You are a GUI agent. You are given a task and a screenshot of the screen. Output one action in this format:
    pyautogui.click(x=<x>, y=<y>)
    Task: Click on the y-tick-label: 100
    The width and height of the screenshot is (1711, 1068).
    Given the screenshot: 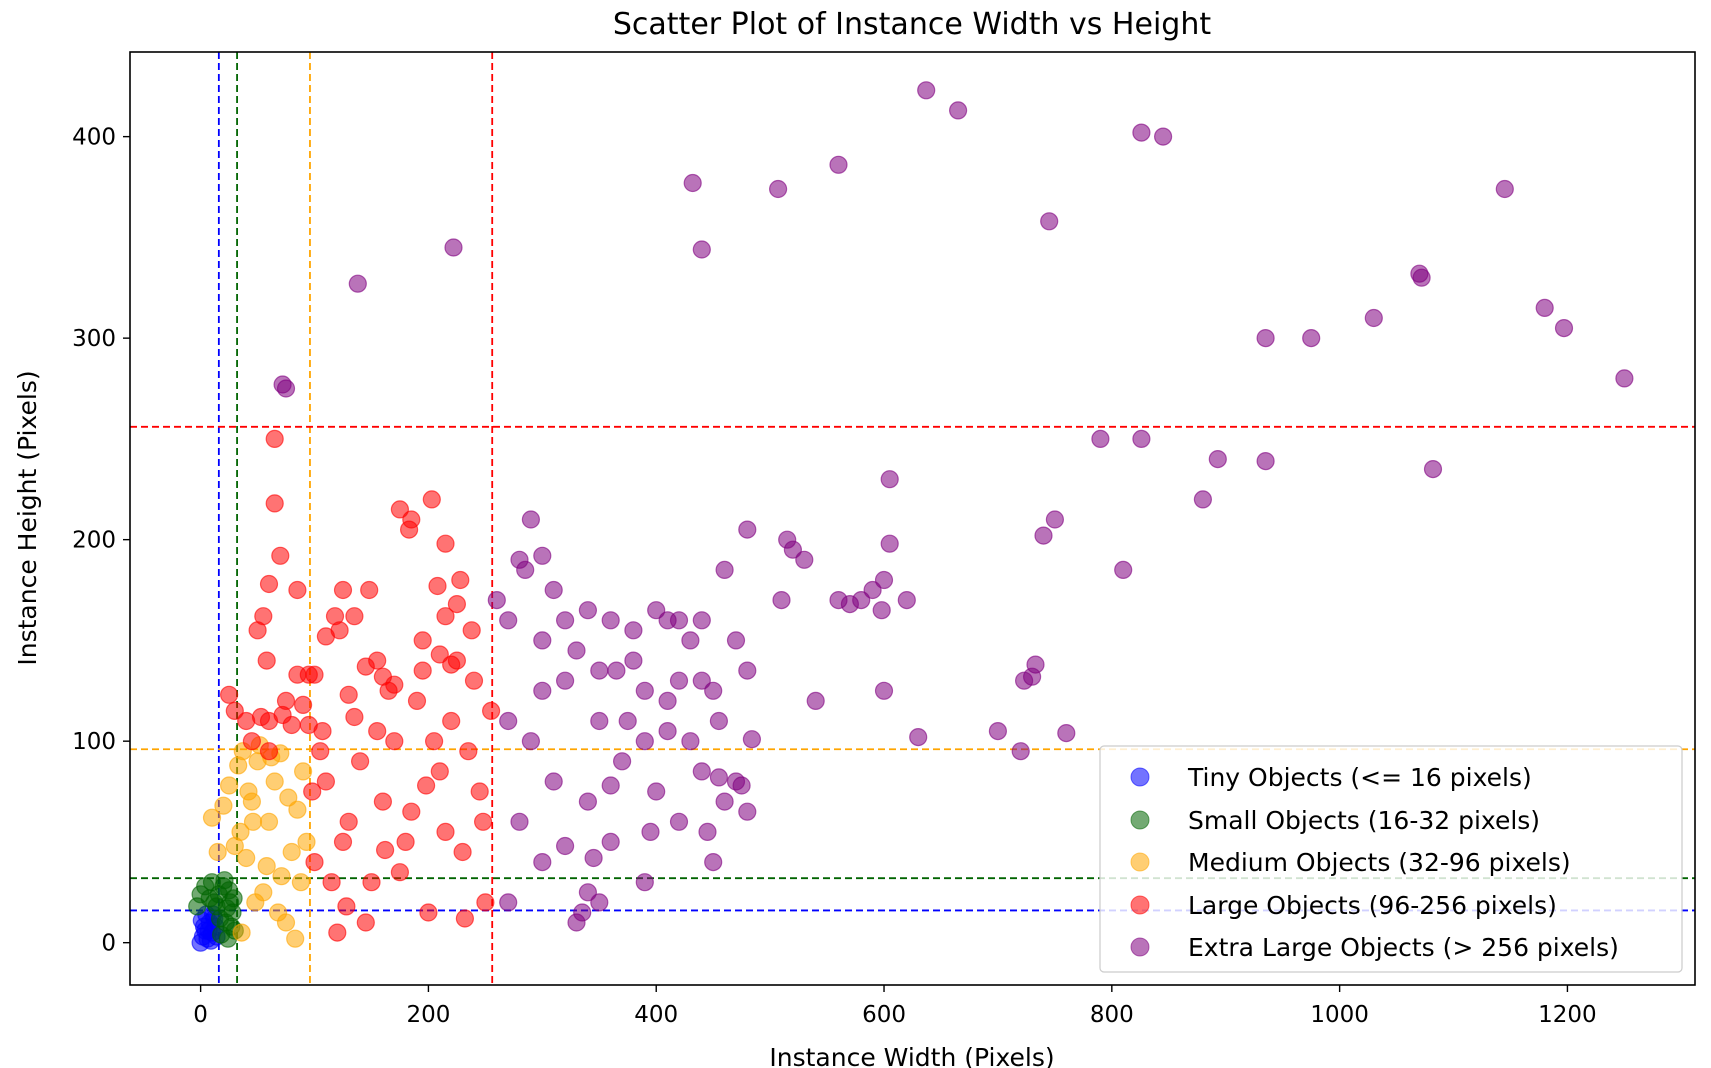 What is the action you would take?
    pyautogui.click(x=94, y=742)
    